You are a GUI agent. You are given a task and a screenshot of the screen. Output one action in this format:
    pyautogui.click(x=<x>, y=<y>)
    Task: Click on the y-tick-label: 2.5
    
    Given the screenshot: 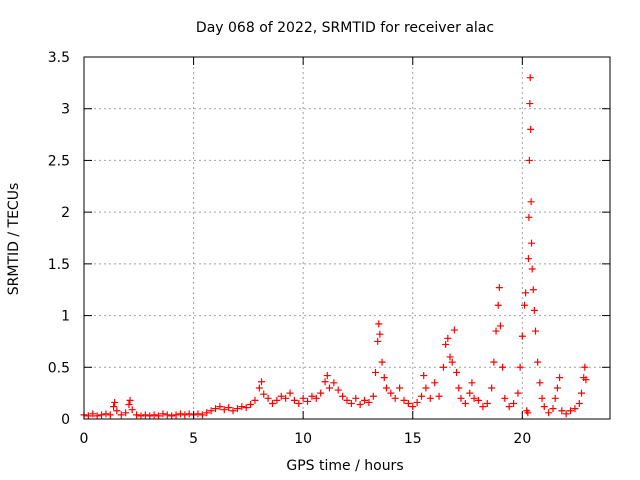 What is the action you would take?
    pyautogui.click(x=59, y=161)
    